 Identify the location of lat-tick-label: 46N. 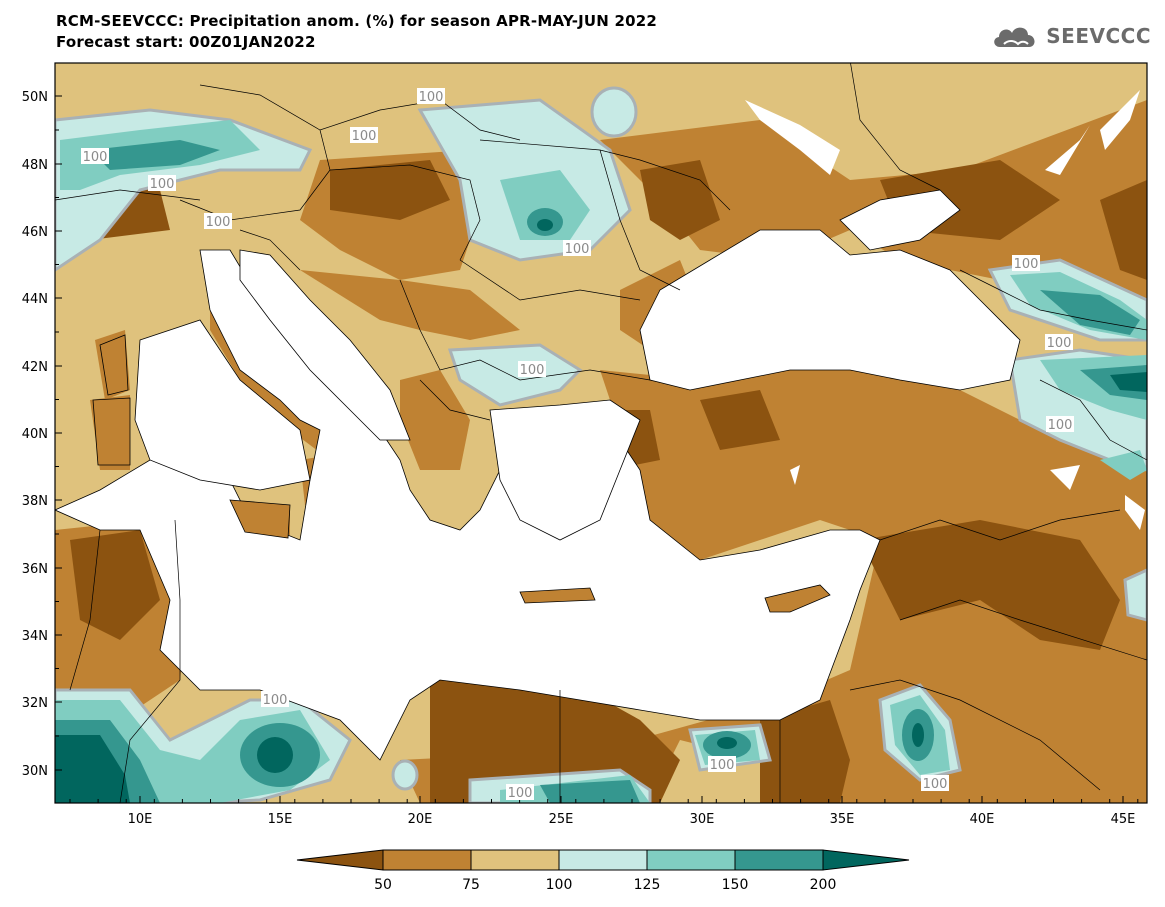
(35, 232).